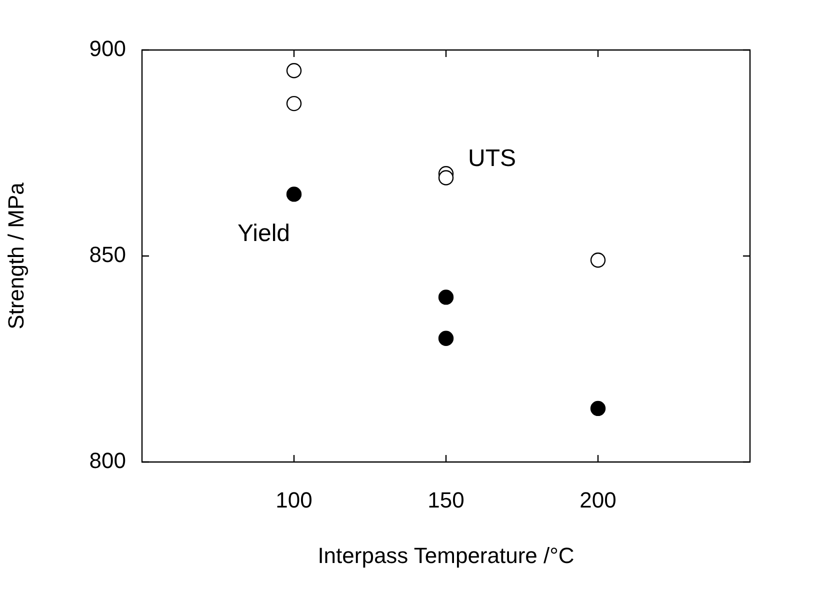  Describe the element at coordinates (107, 255) in the screenshot. I see `y-tick-label: 850` at that location.